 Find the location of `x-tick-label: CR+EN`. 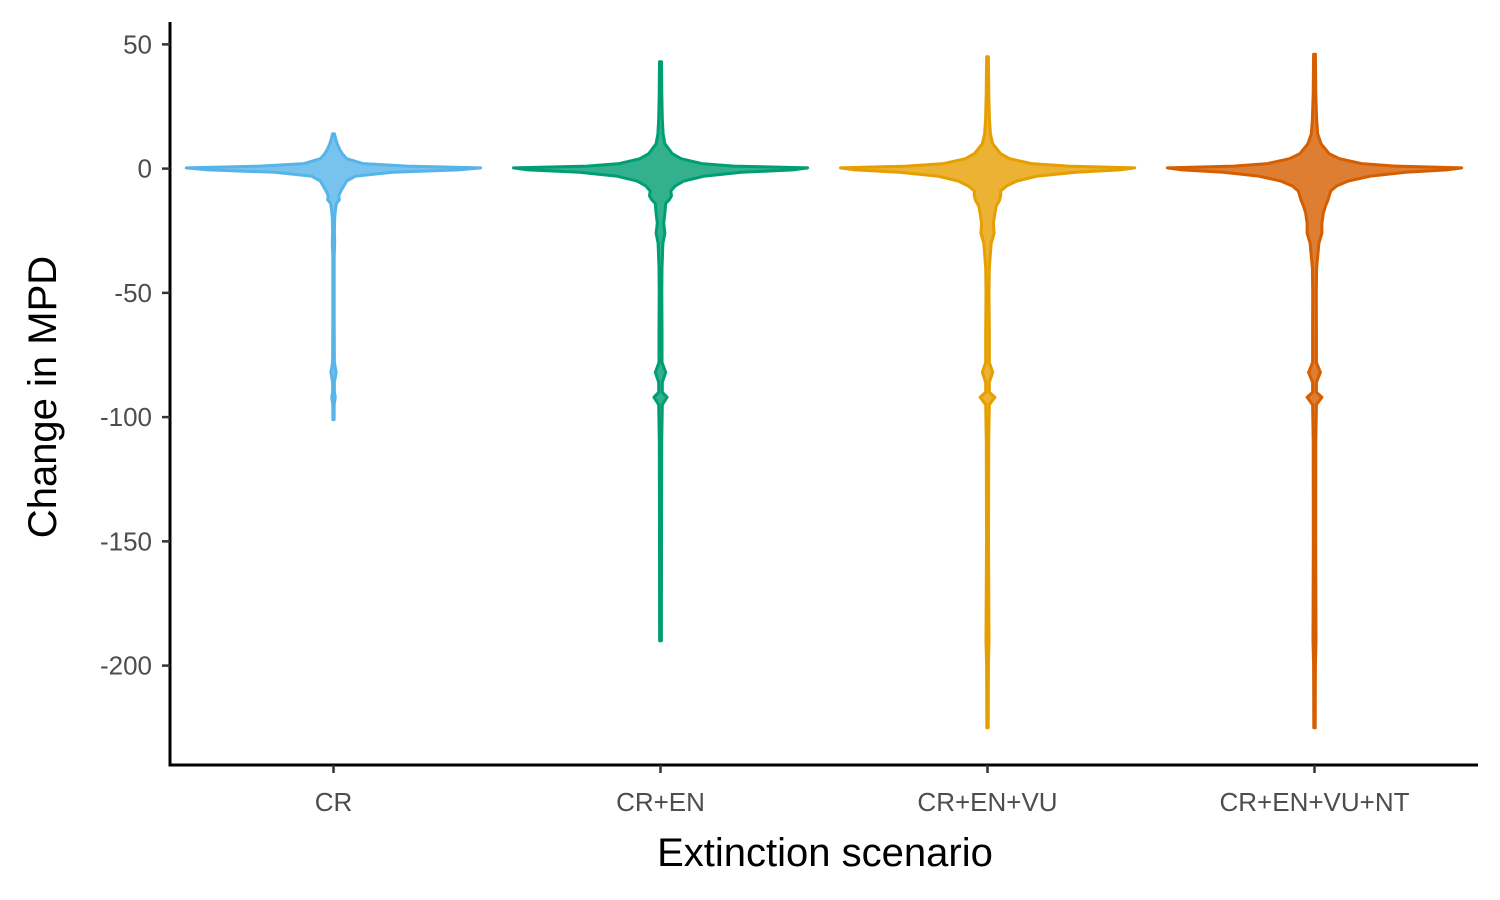

x-tick-label: CR+EN is located at coordinates (660, 802).